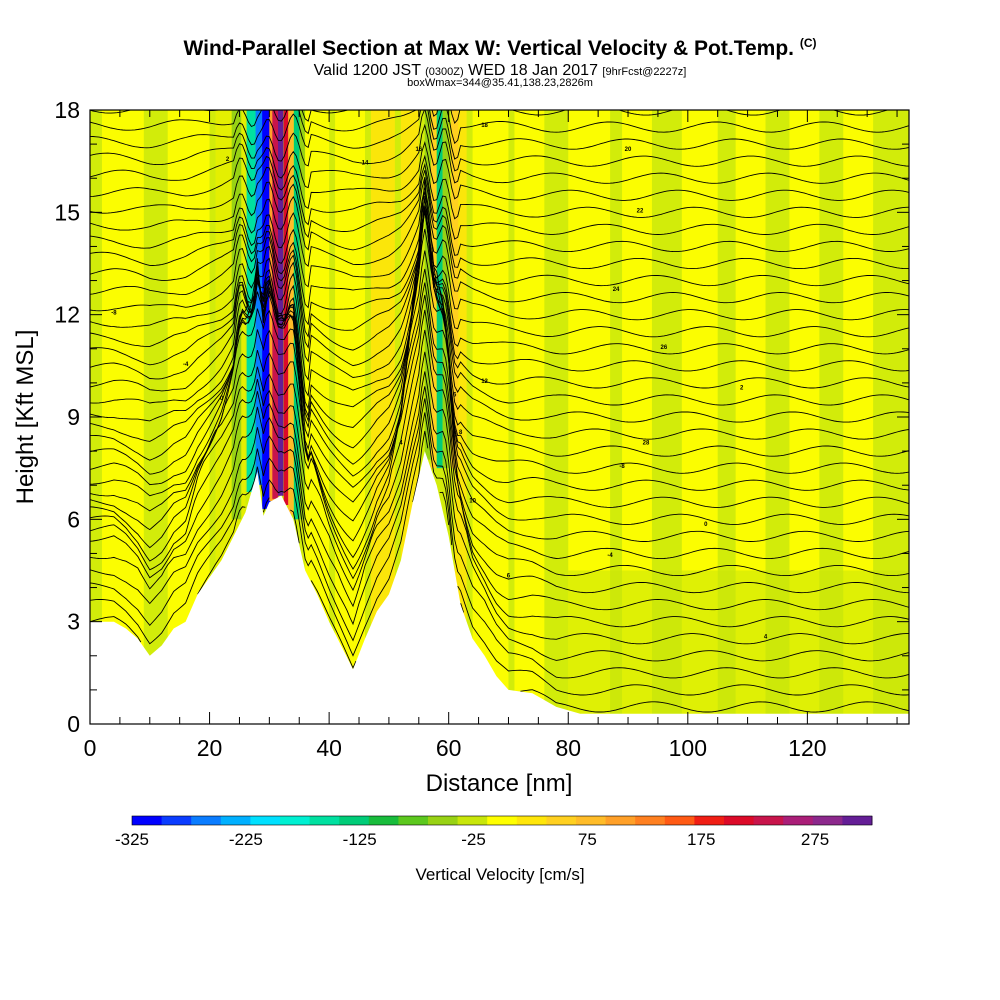 This screenshot has width=1000, height=1000. What do you see at coordinates (473, 839) in the screenshot?
I see `colorbar-tick-label: -25` at bounding box center [473, 839].